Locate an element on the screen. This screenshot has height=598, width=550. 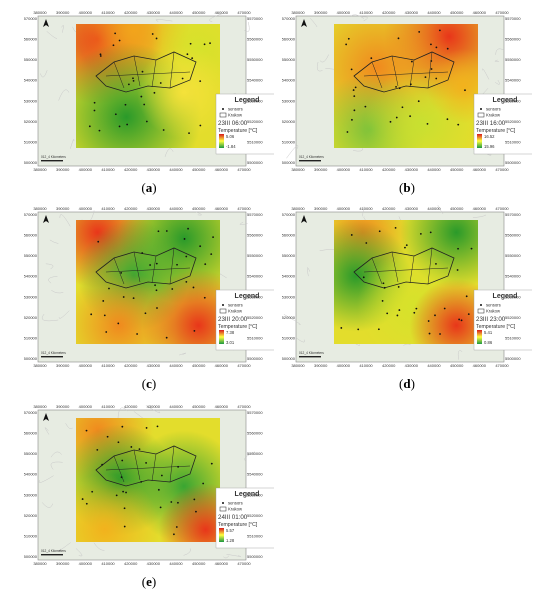
x-tick-bottom: 430000 is located at coordinates (154, 365).